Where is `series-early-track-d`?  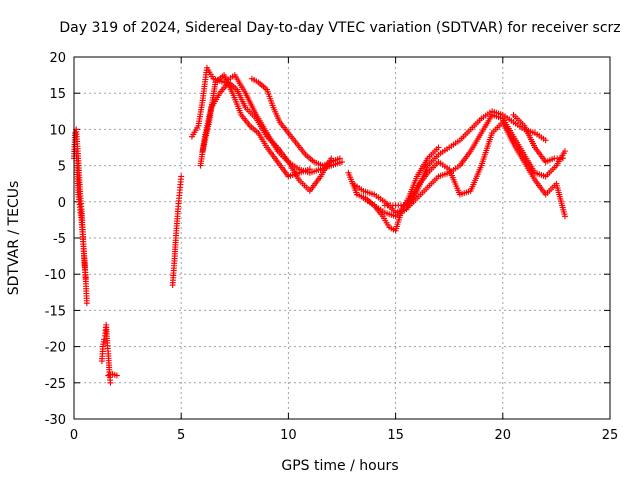 series-early-track-d is located at coordinates (112, 375).